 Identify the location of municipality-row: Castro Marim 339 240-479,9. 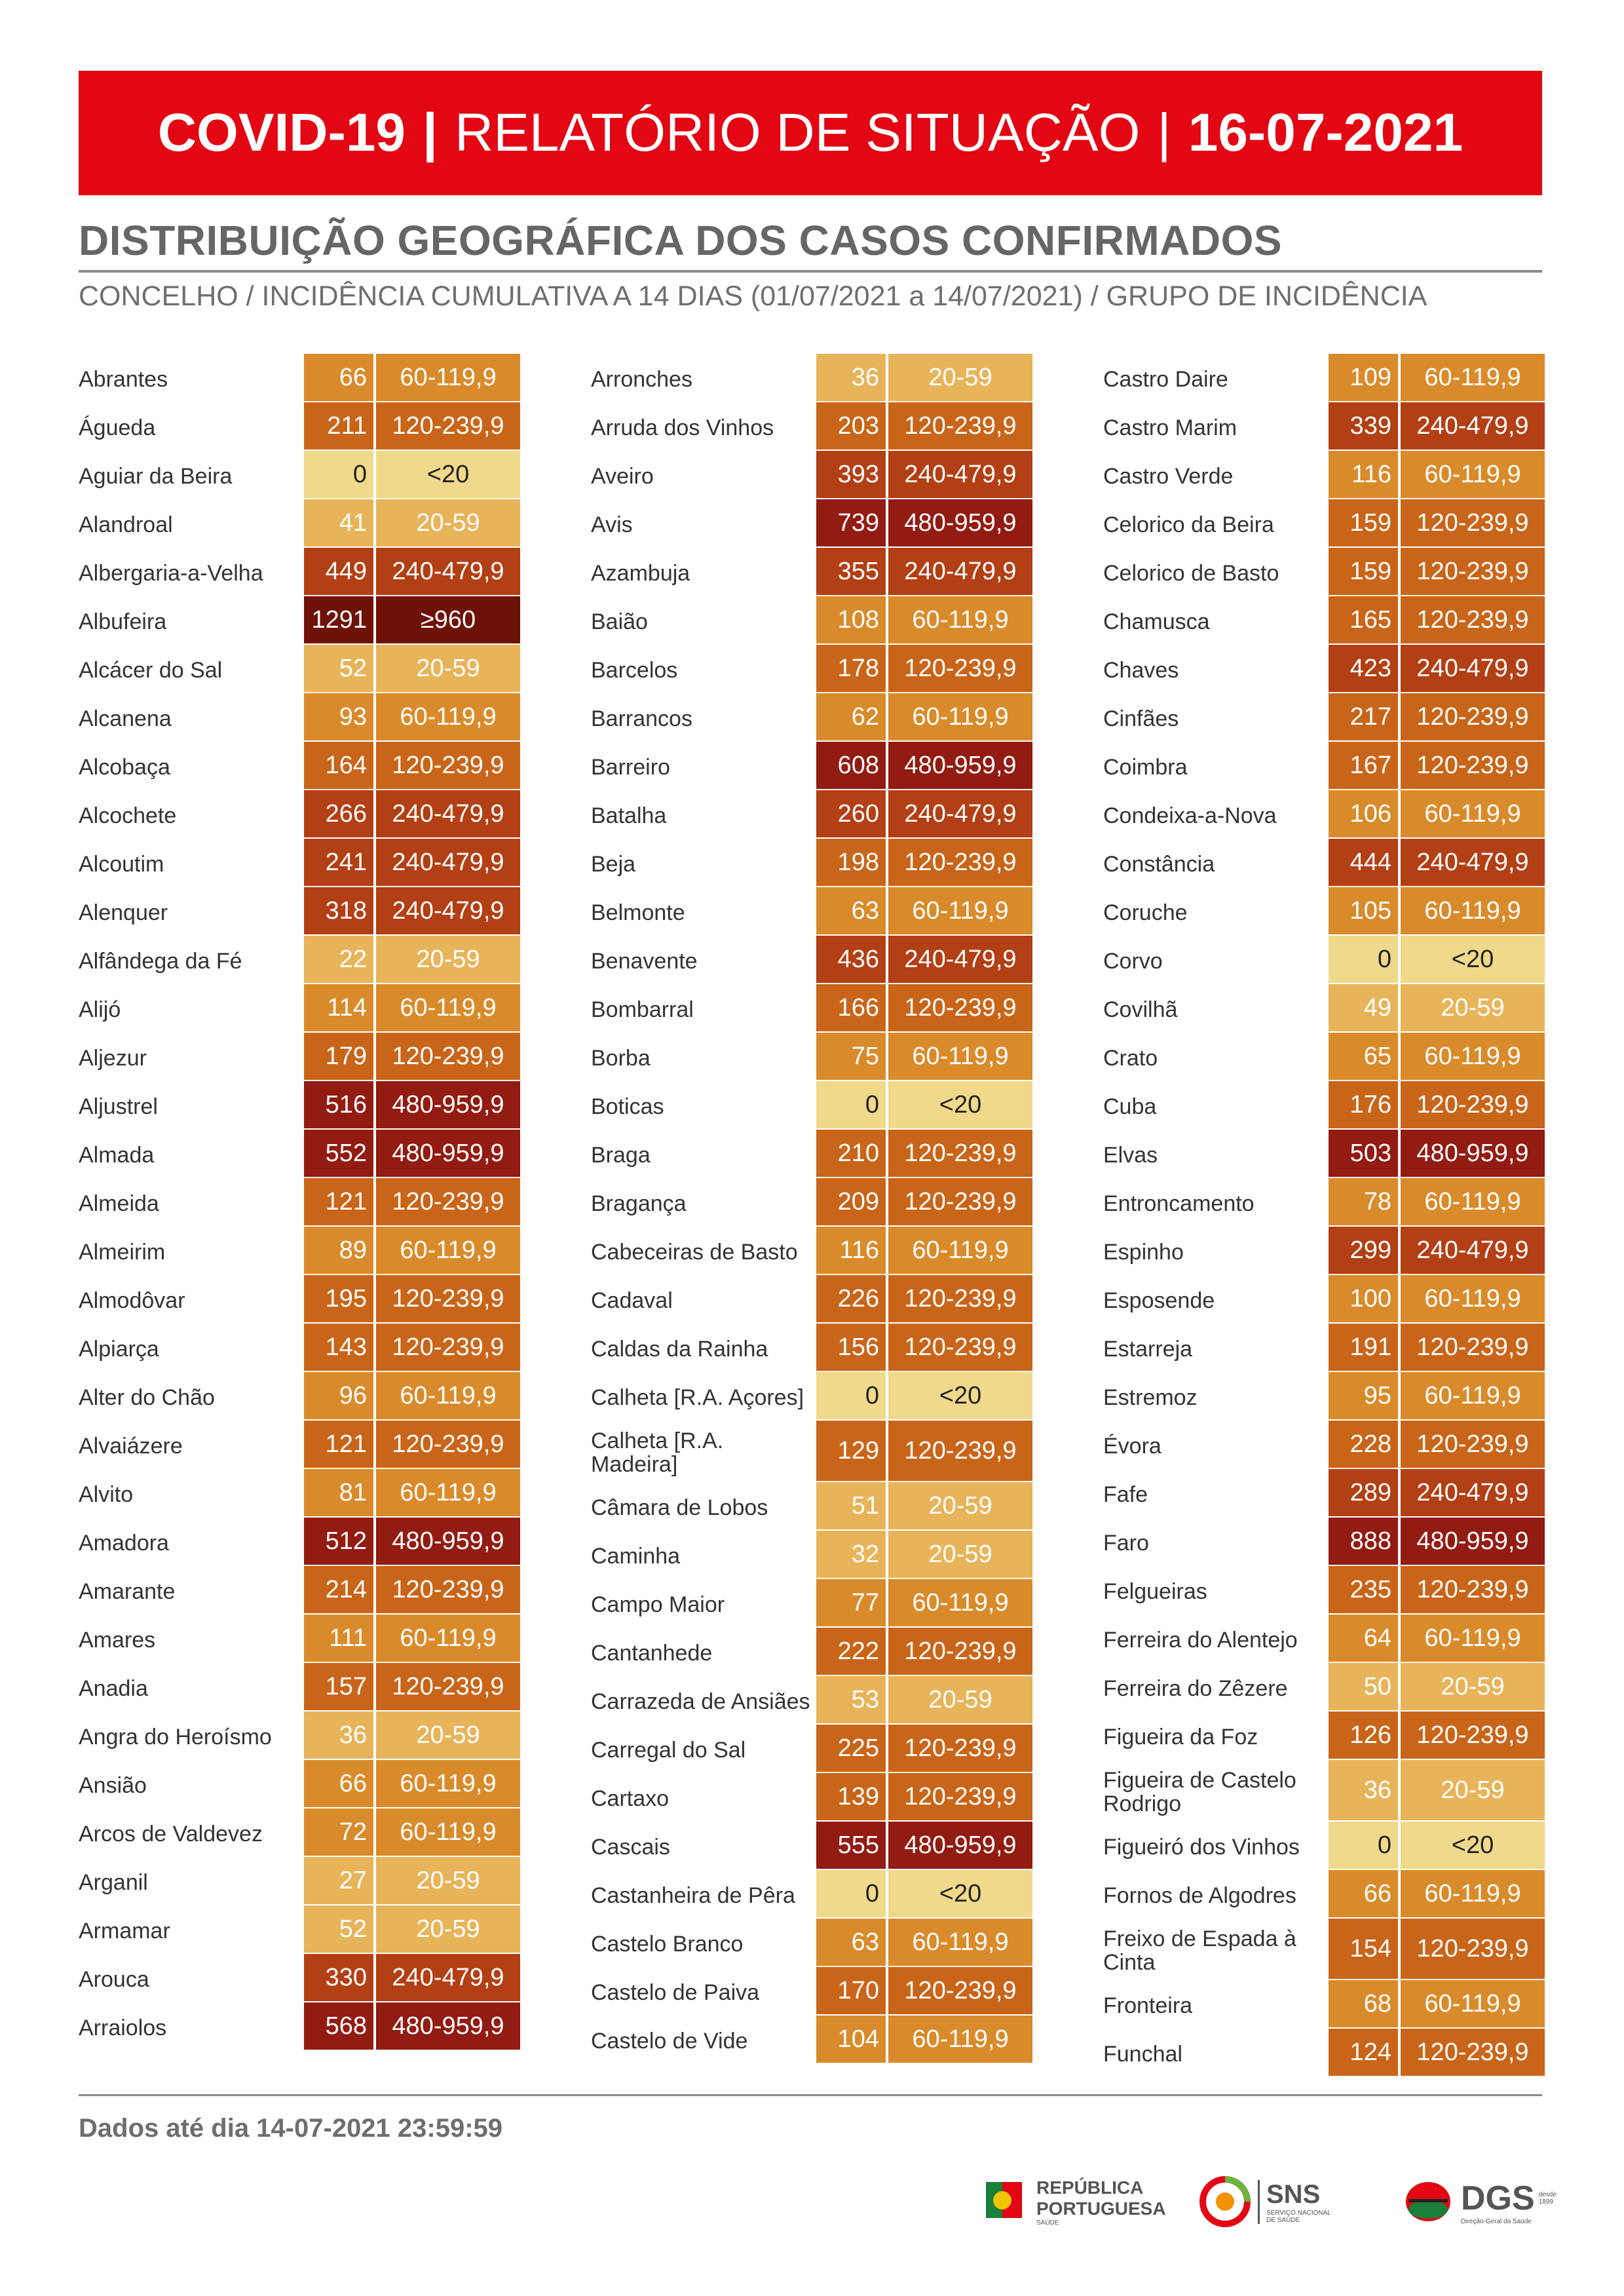
(1332, 426).